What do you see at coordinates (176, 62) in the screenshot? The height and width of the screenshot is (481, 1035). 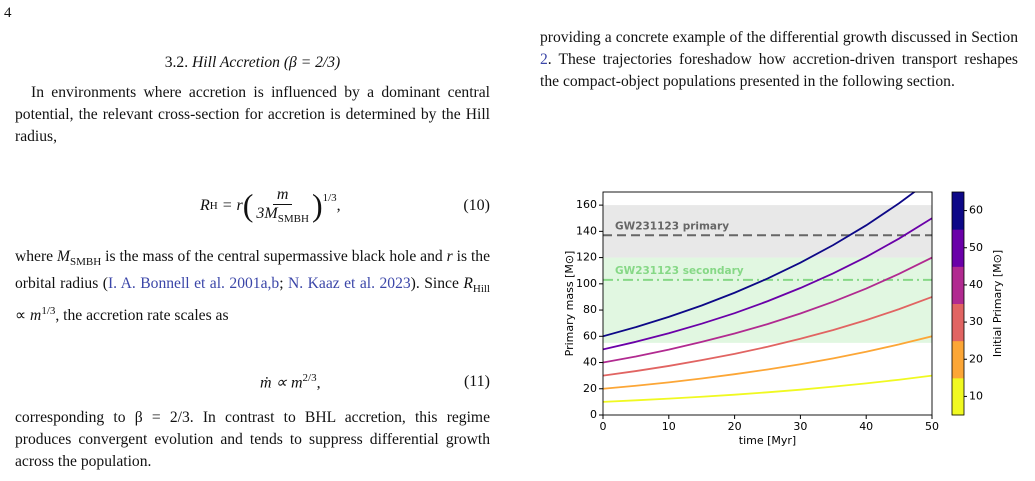 I see `section-number: 3.2.` at bounding box center [176, 62].